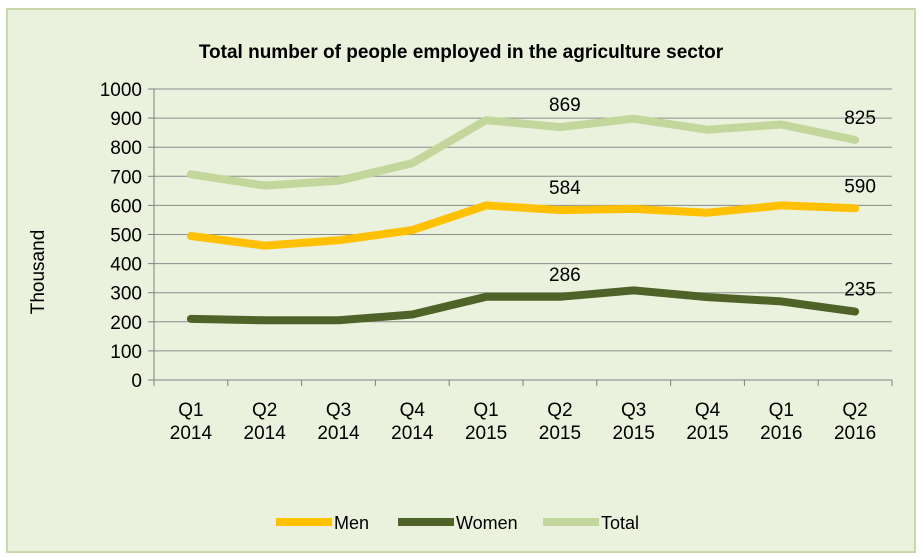 The image size is (922, 557). I want to click on y-tick-label: 700, so click(126, 177).